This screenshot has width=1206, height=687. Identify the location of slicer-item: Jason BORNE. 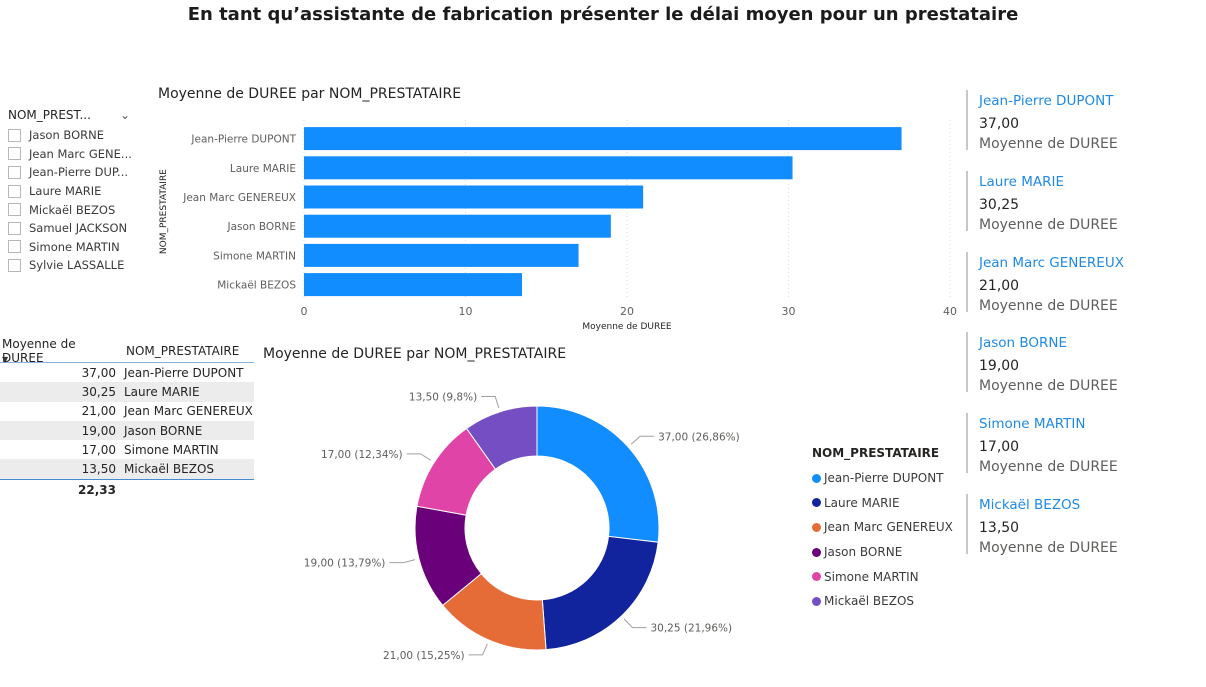
(78, 135).